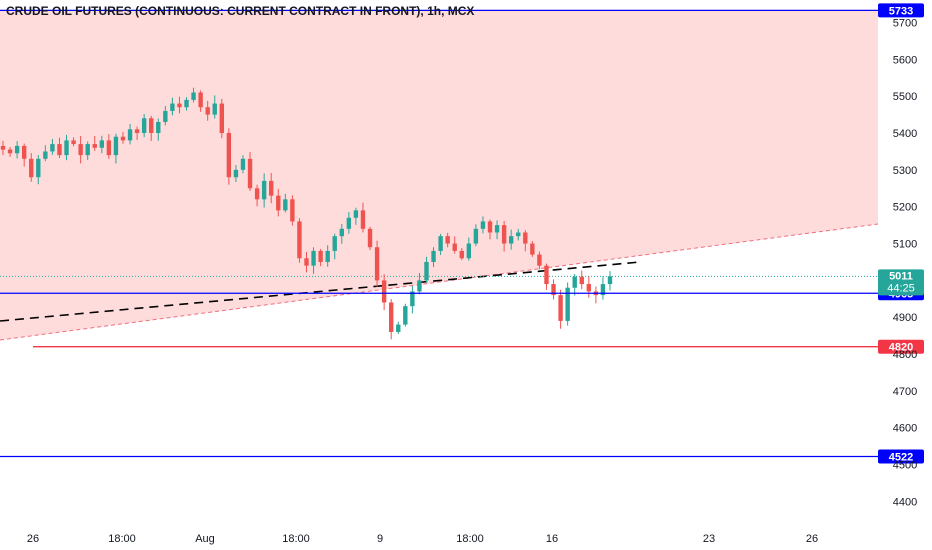 The height and width of the screenshot is (550, 932). Describe the element at coordinates (905, 355) in the screenshot. I see `y-tick-label: 4800` at that location.